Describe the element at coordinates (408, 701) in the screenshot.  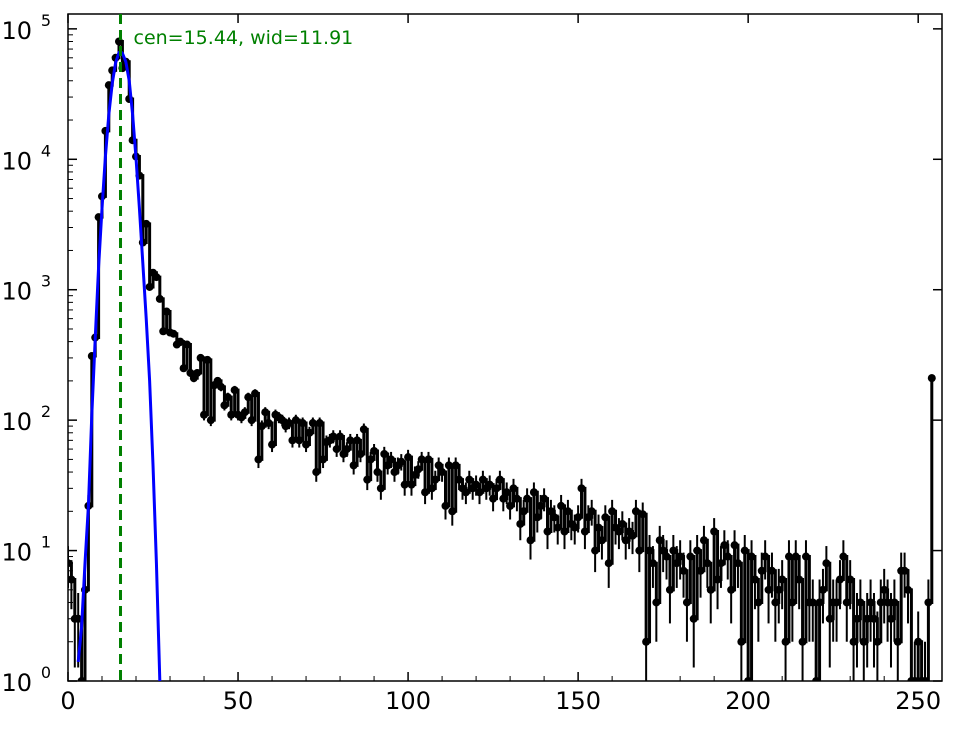
I see `x-tick-label: 100` at that location.